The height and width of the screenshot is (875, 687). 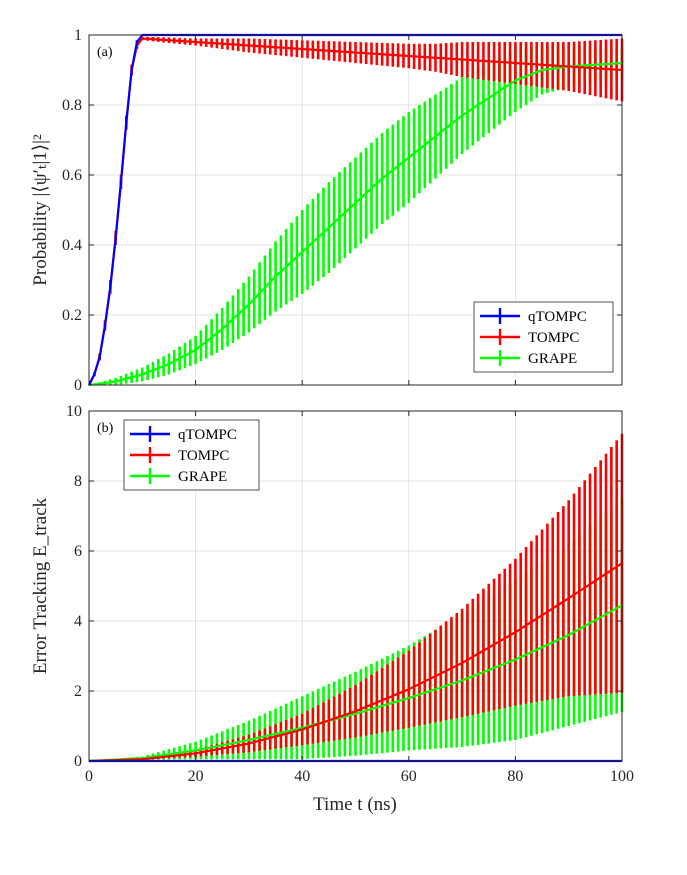 I want to click on x-tick-label: 40, so click(x=302, y=776).